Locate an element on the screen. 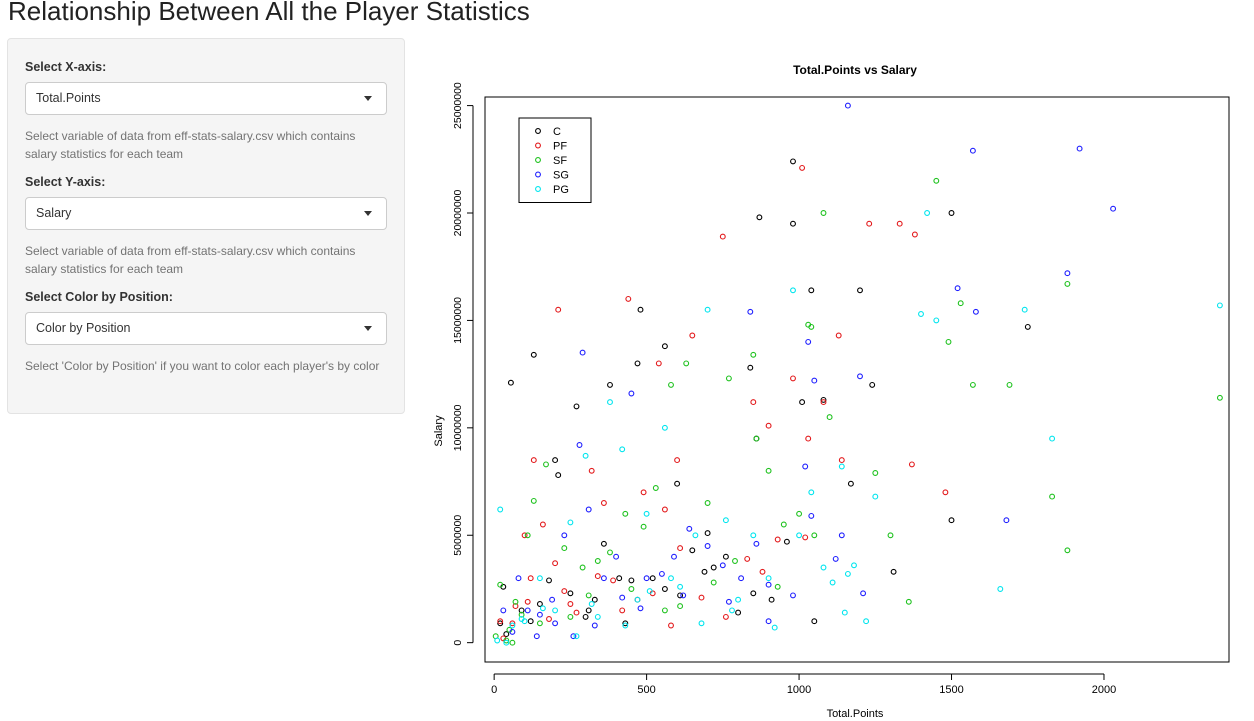 The height and width of the screenshot is (721, 1254). y-tick-label: 25000000 is located at coordinates (458, 105).